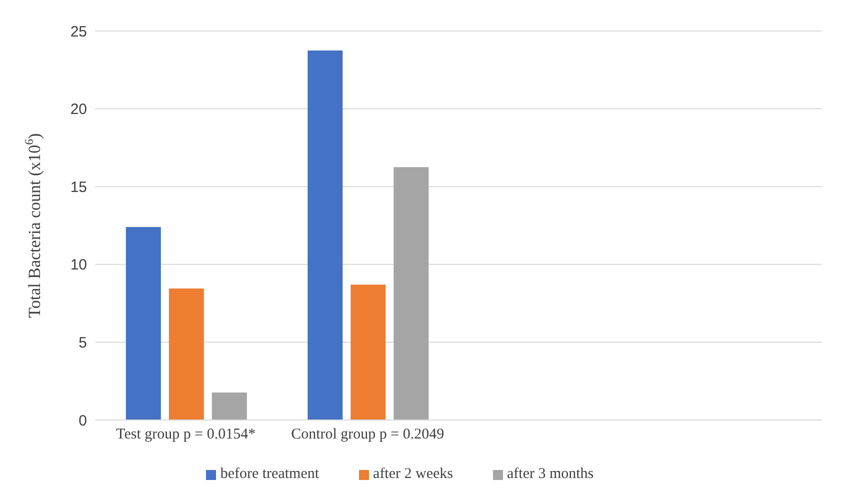 The height and width of the screenshot is (499, 842). I want to click on x-tick-label: Test group p = 0.0154*, so click(186, 434).